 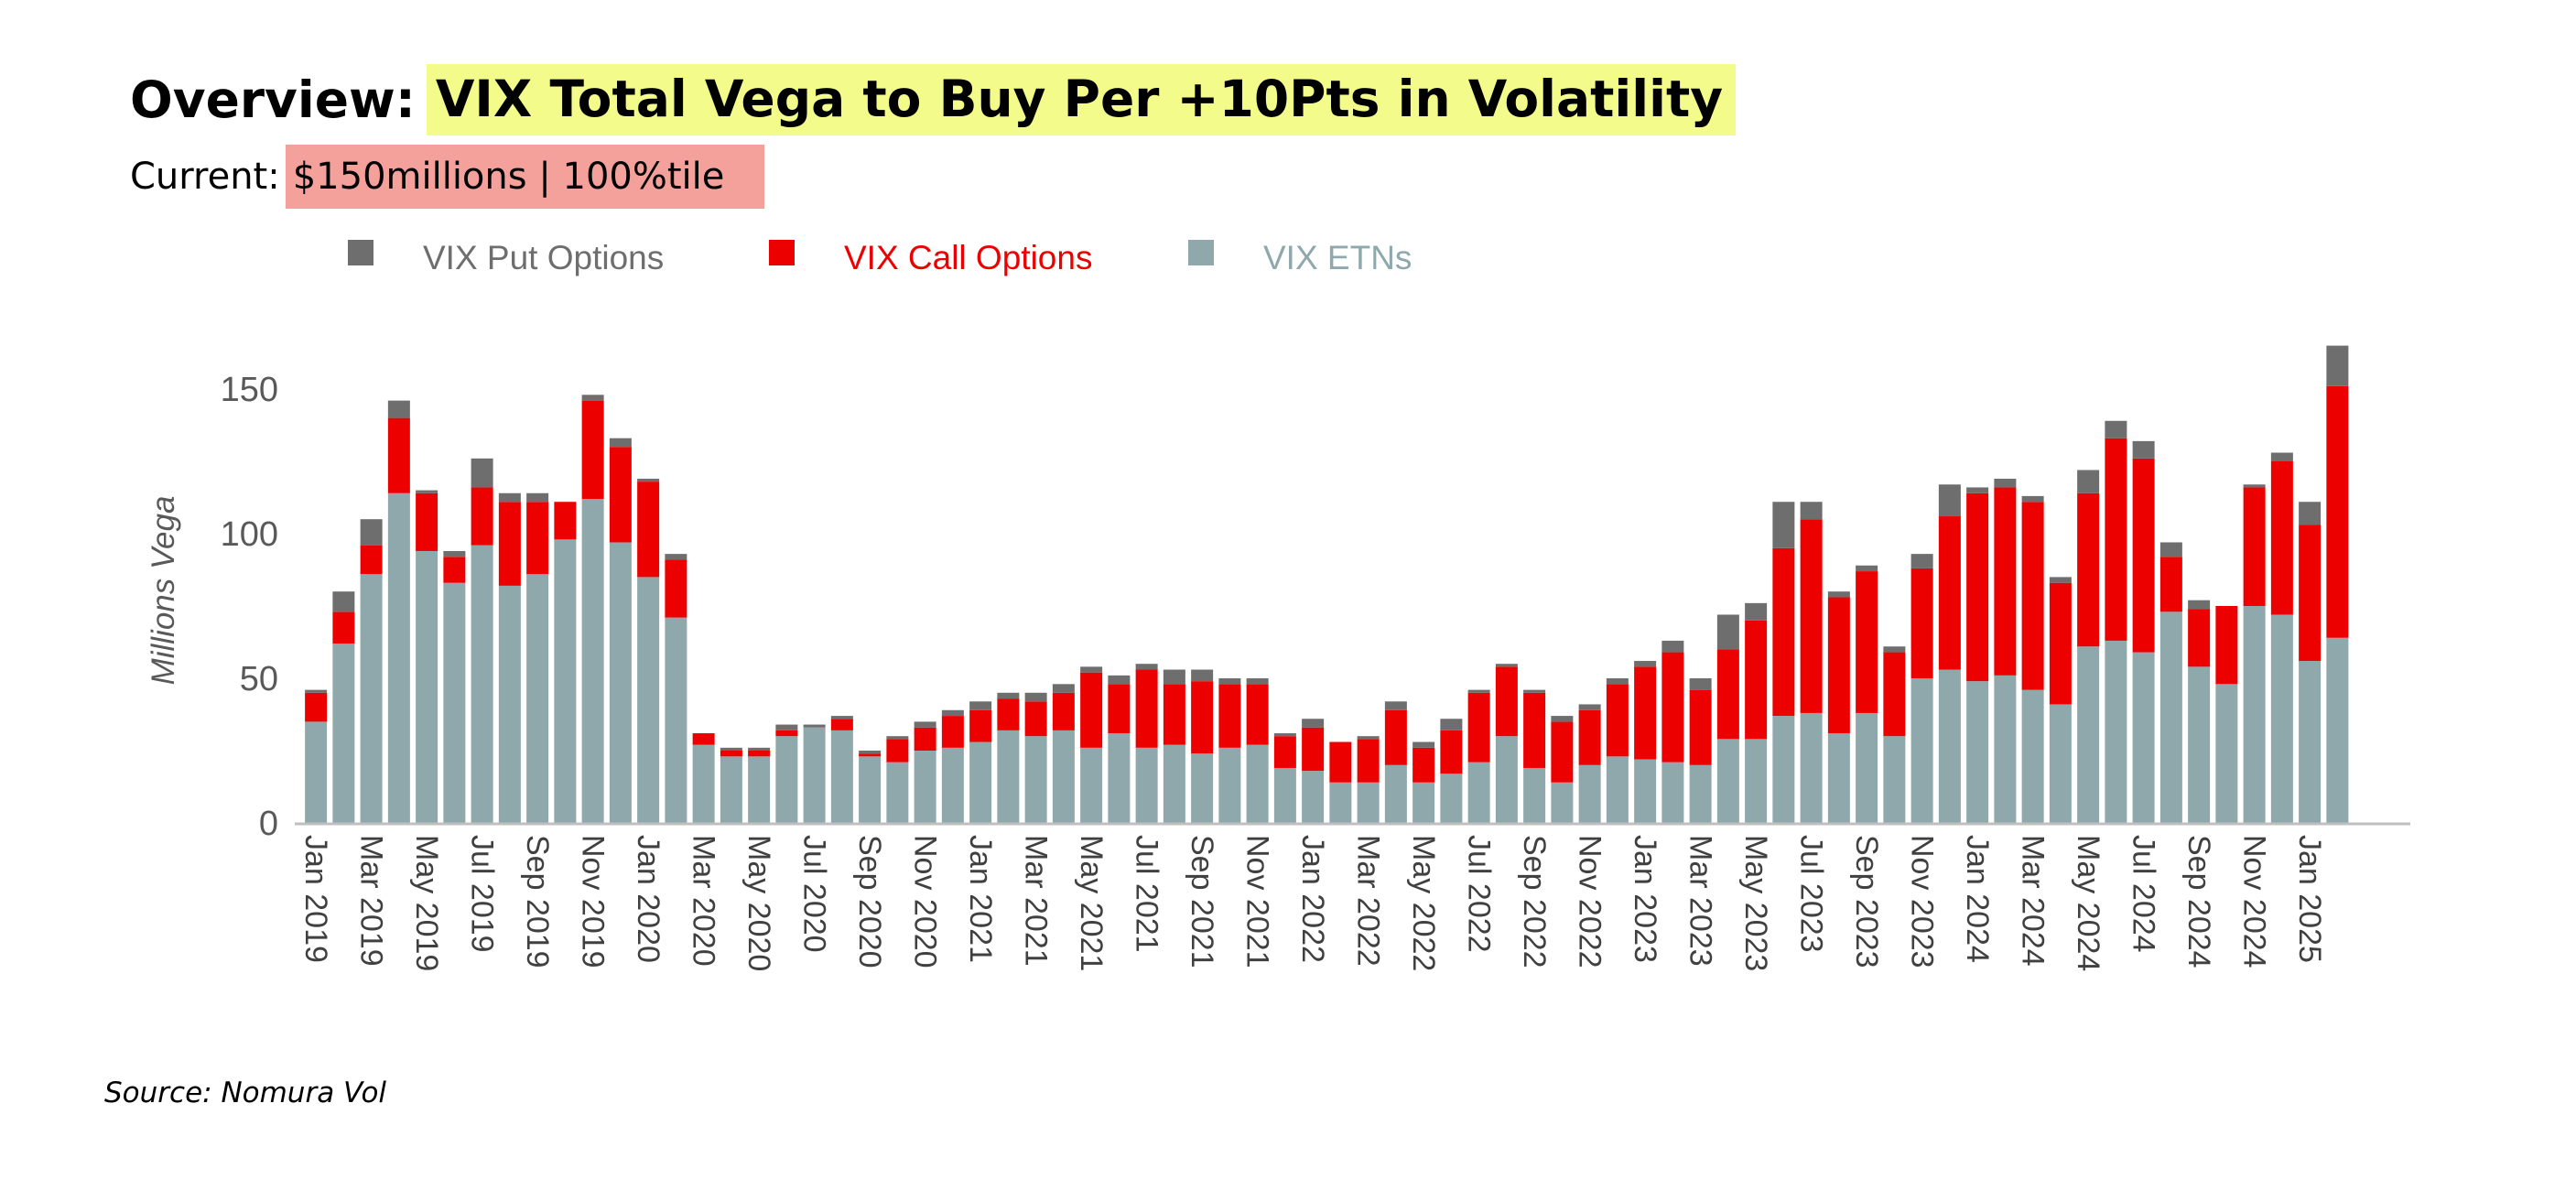 I want to click on subtitle-row: Current: $150millions | 100%tile, so click(x=448, y=176).